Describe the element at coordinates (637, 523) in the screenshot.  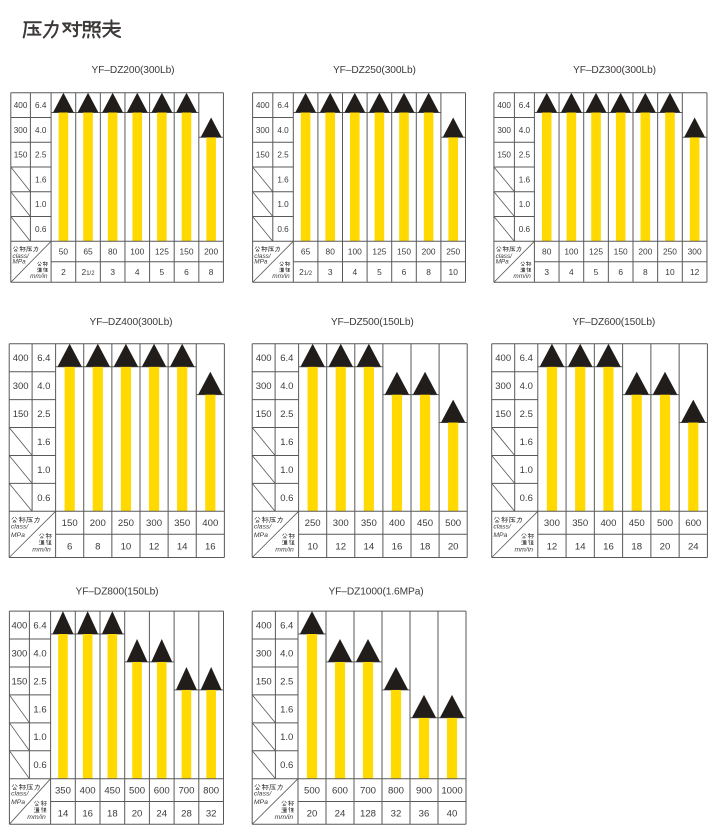
I see `svg-text: 450` at that location.